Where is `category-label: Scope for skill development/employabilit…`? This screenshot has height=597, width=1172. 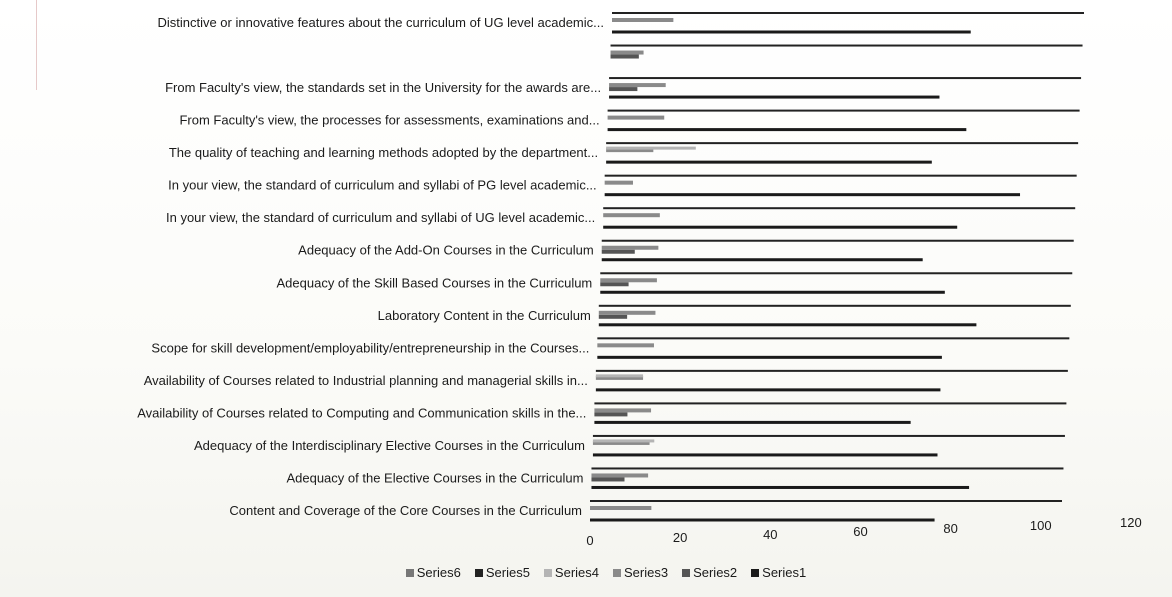
category-label: Scope for skill development/employabilit… is located at coordinates (370, 347).